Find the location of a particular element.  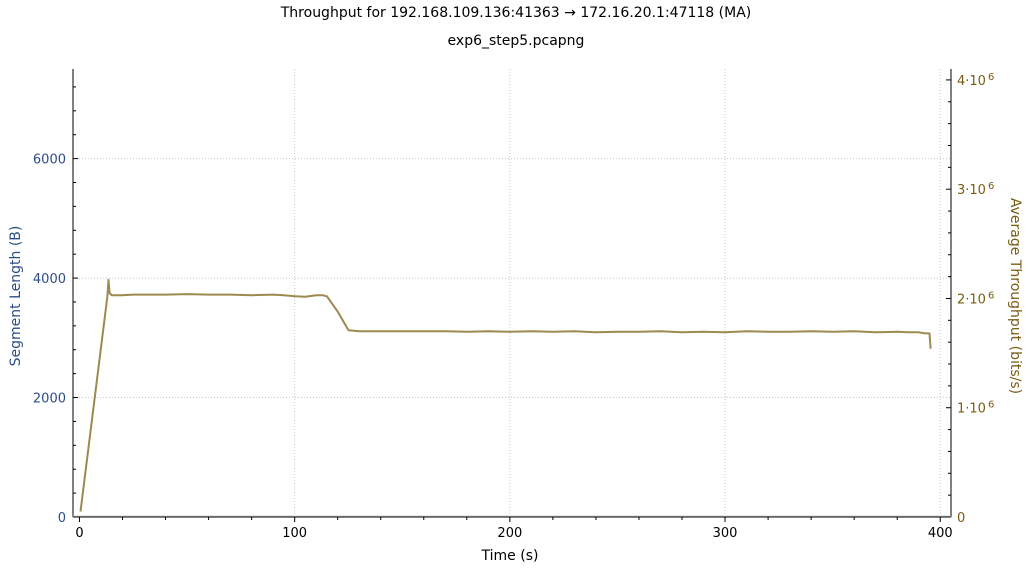

left-tick-label: 0 is located at coordinates (62, 518).